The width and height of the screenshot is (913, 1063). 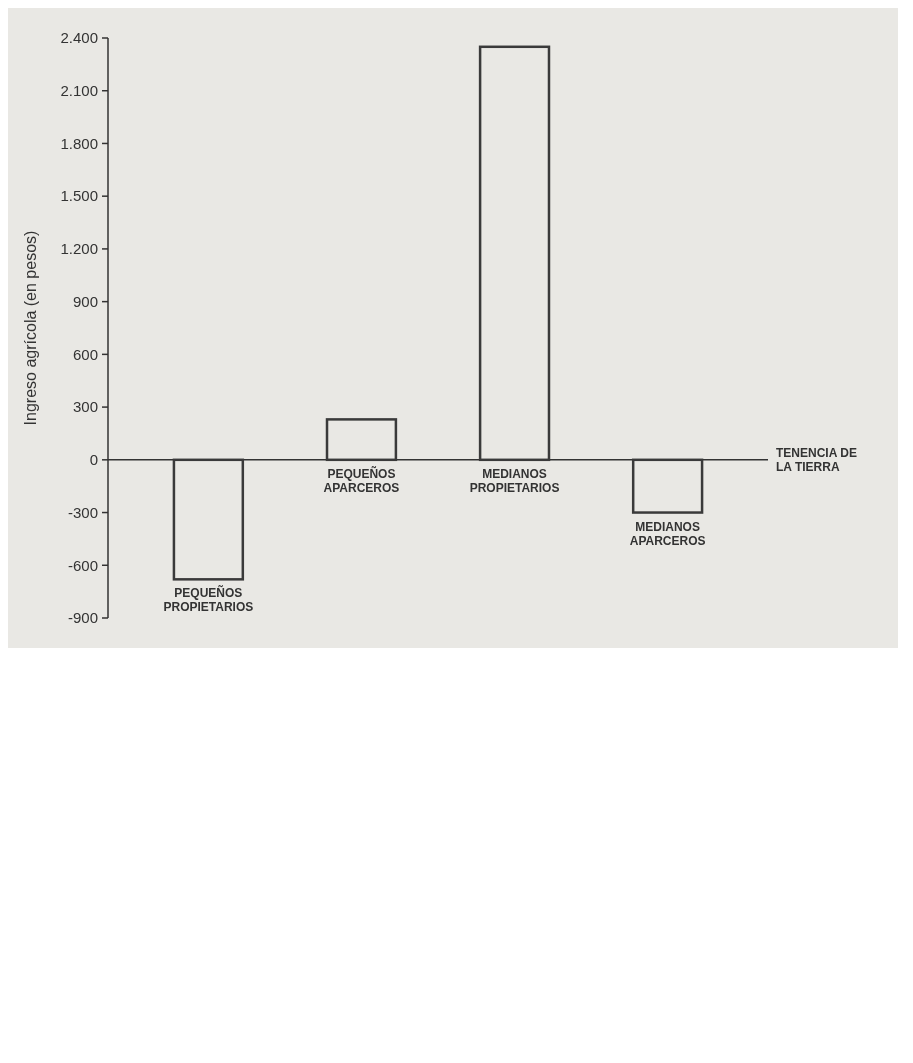 I want to click on y-axis-title: Ingreso agrícola (en pesos), so click(x=30, y=328).